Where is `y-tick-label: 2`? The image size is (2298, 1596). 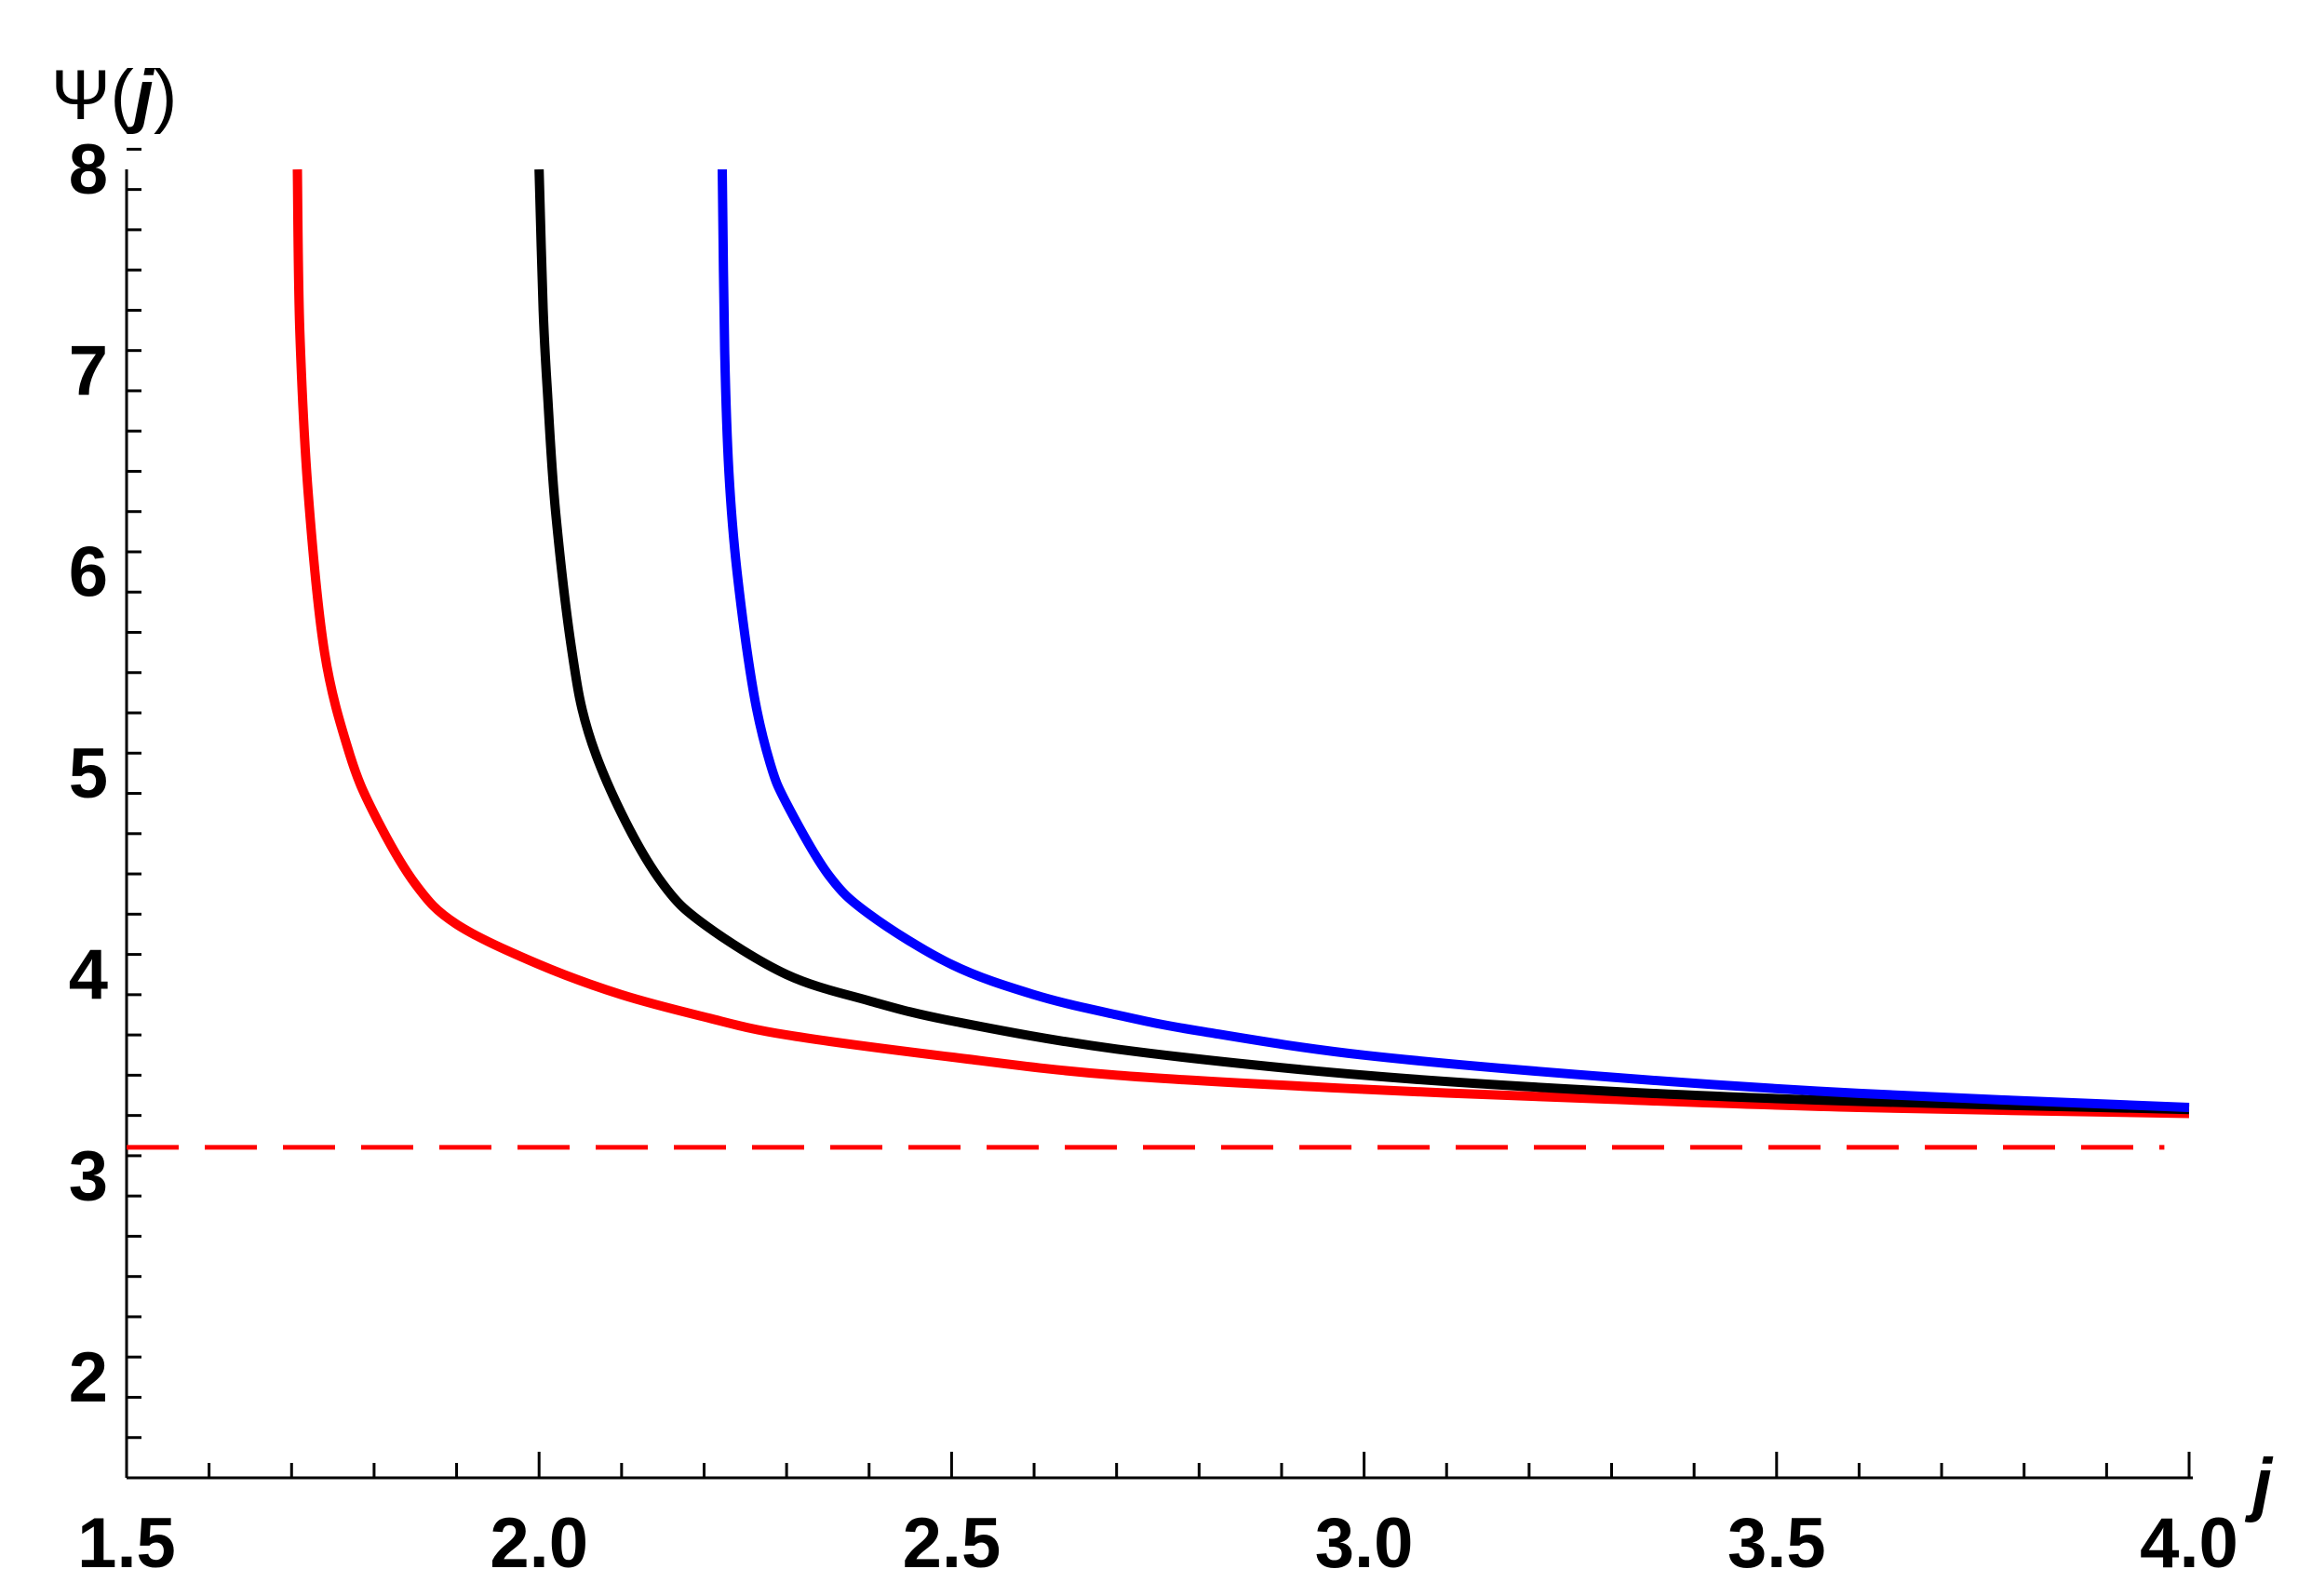 y-tick-label: 2 is located at coordinates (88, 1377).